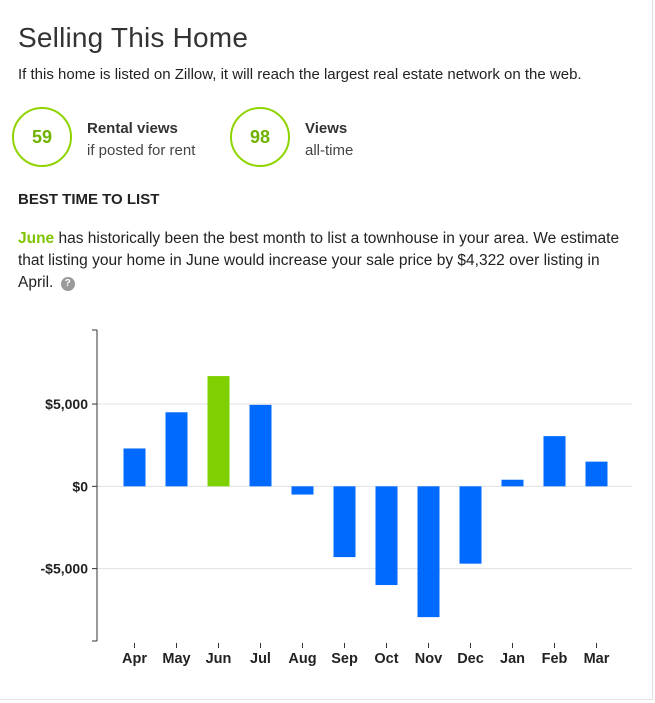  I want to click on x-tick-label-oct: Oct, so click(386, 659).